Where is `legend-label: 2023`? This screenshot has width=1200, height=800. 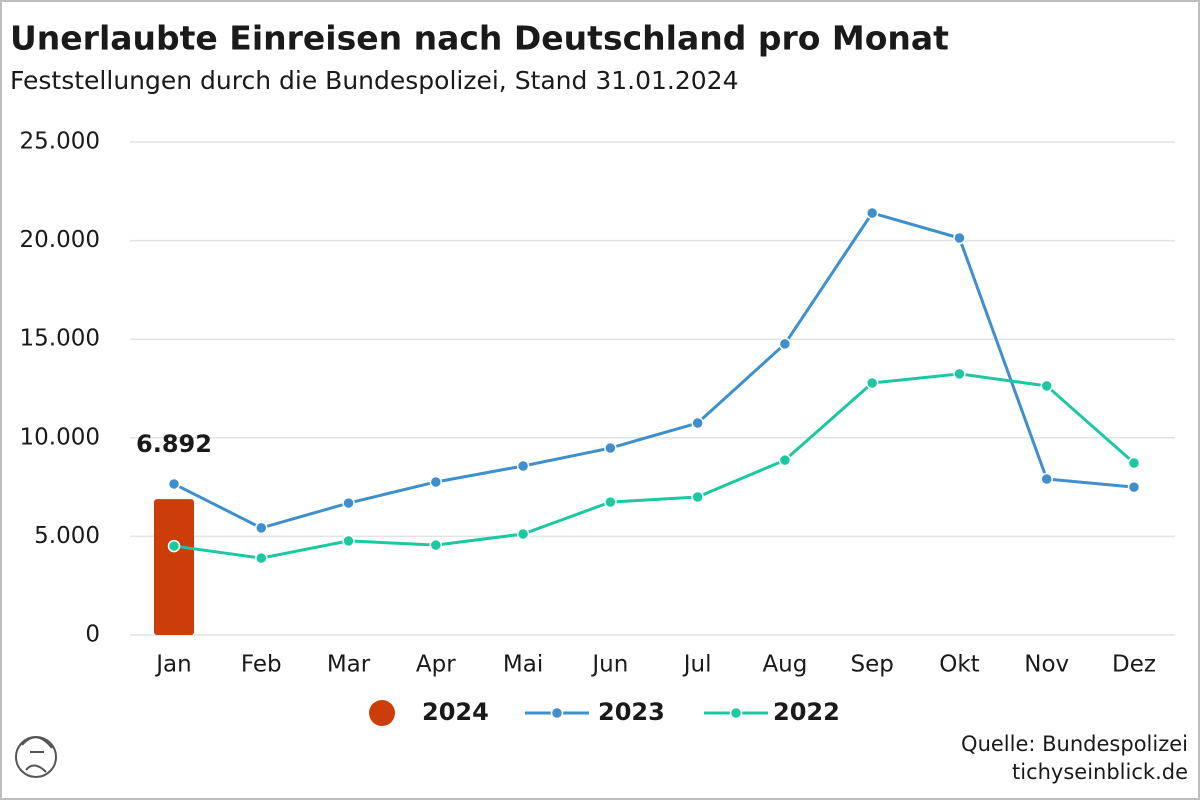 legend-label: 2023 is located at coordinates (631, 712).